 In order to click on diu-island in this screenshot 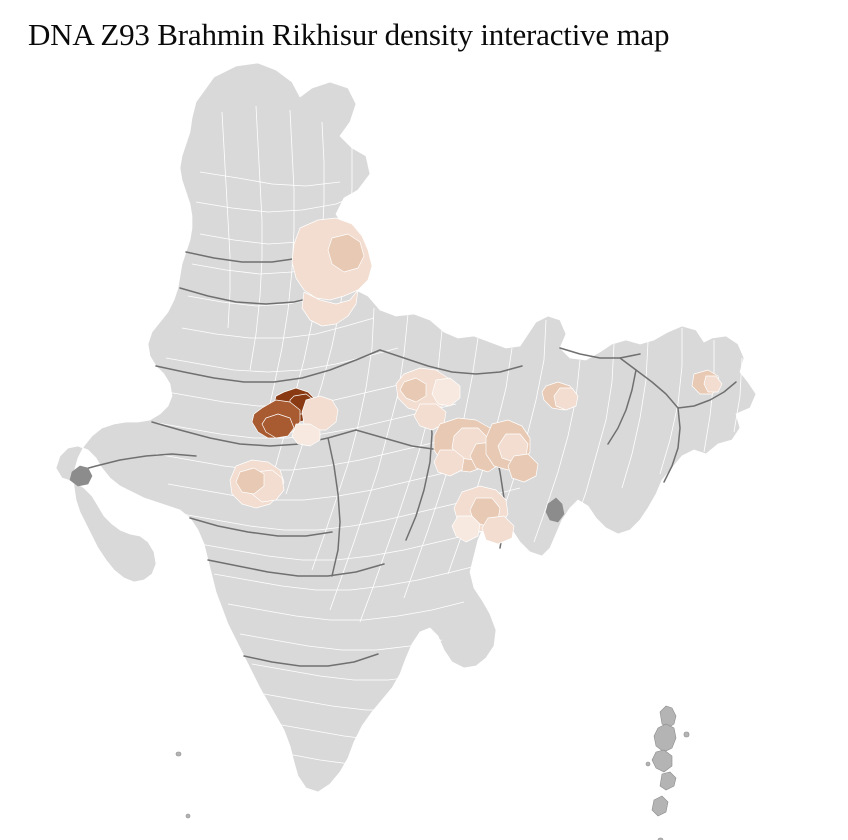, I will do `click(81, 476)`.